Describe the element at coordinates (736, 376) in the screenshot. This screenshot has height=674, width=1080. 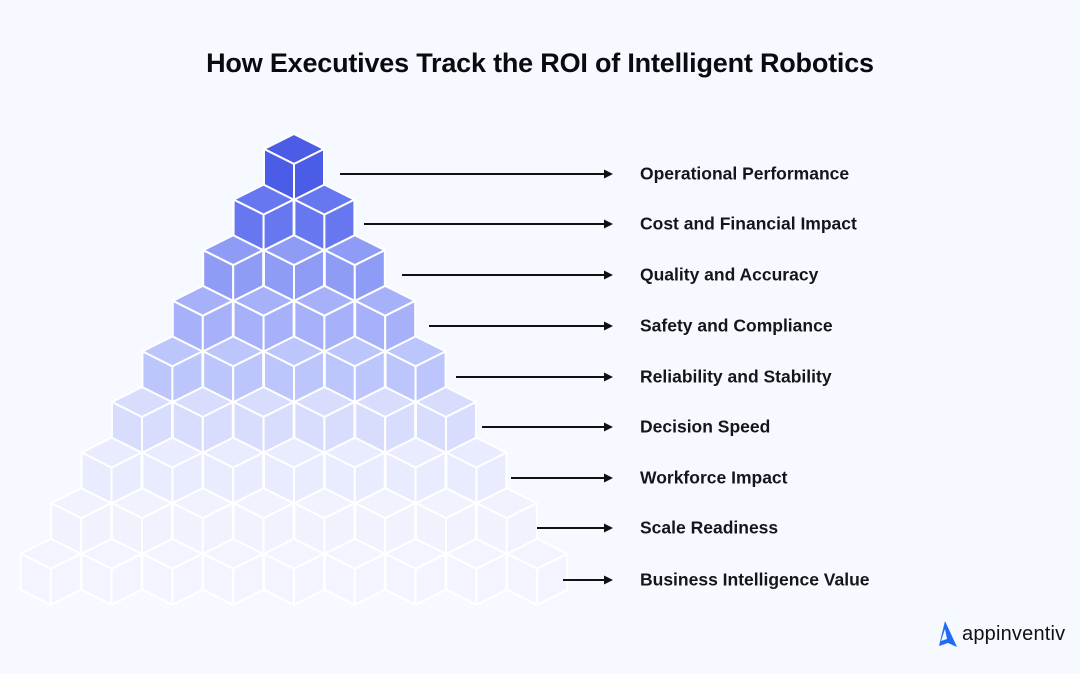
I see `level-label: Reliability and Stability` at that location.